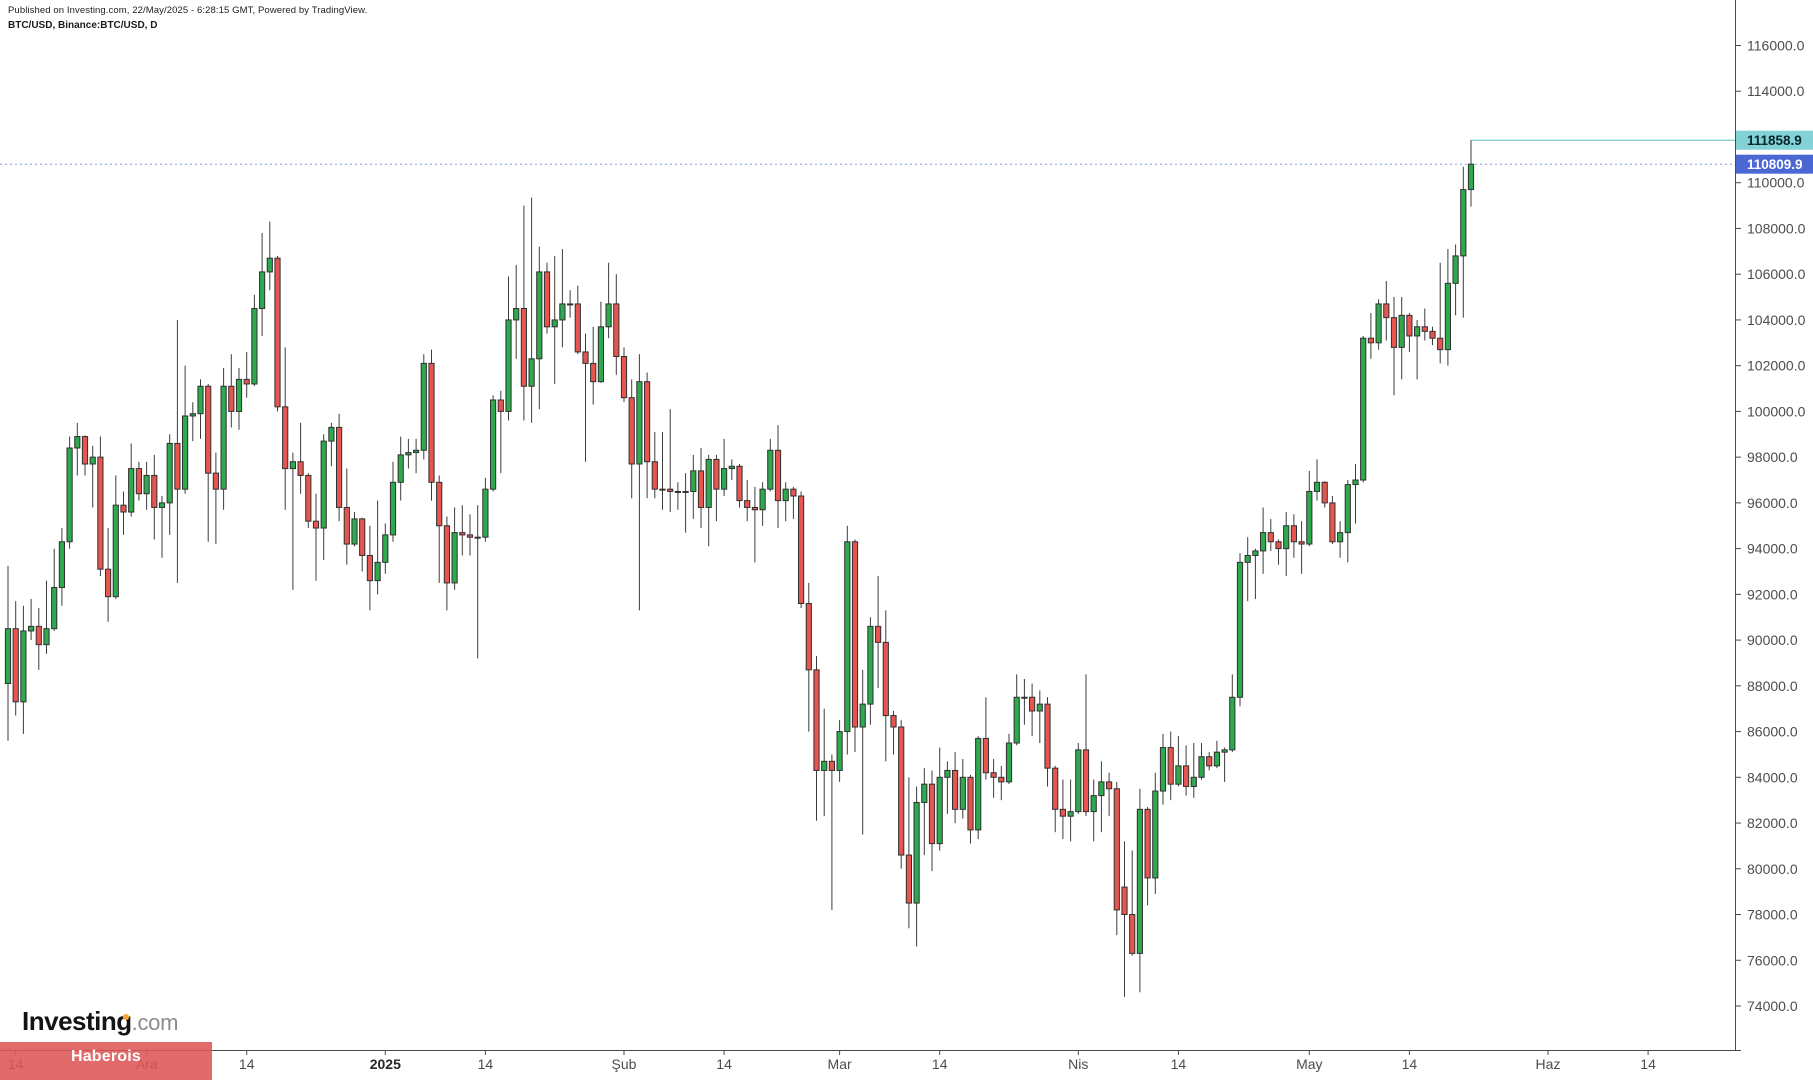 The width and height of the screenshot is (1813, 1080). Describe the element at coordinates (1776, 274) in the screenshot. I see `svg-text: 106000.0` at that location.